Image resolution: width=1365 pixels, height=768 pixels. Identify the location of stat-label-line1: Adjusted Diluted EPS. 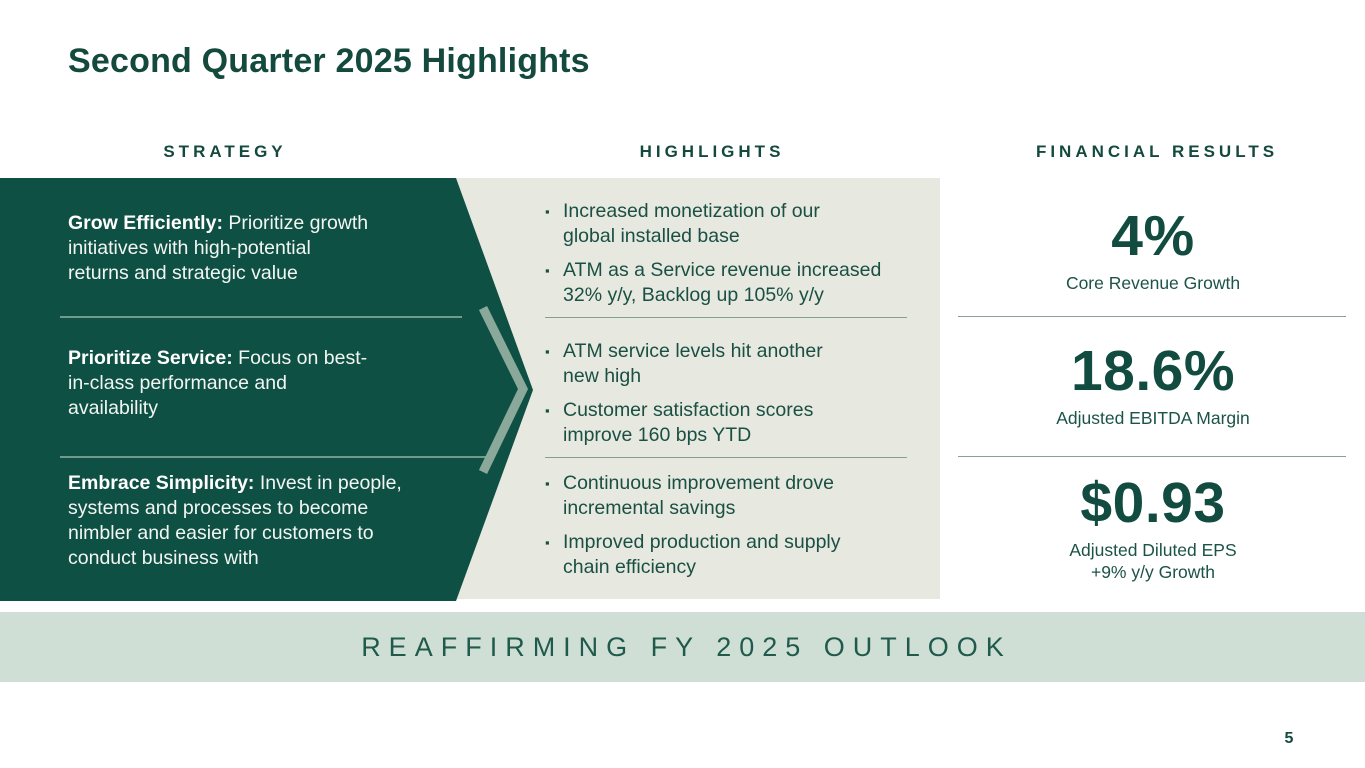
(1153, 550).